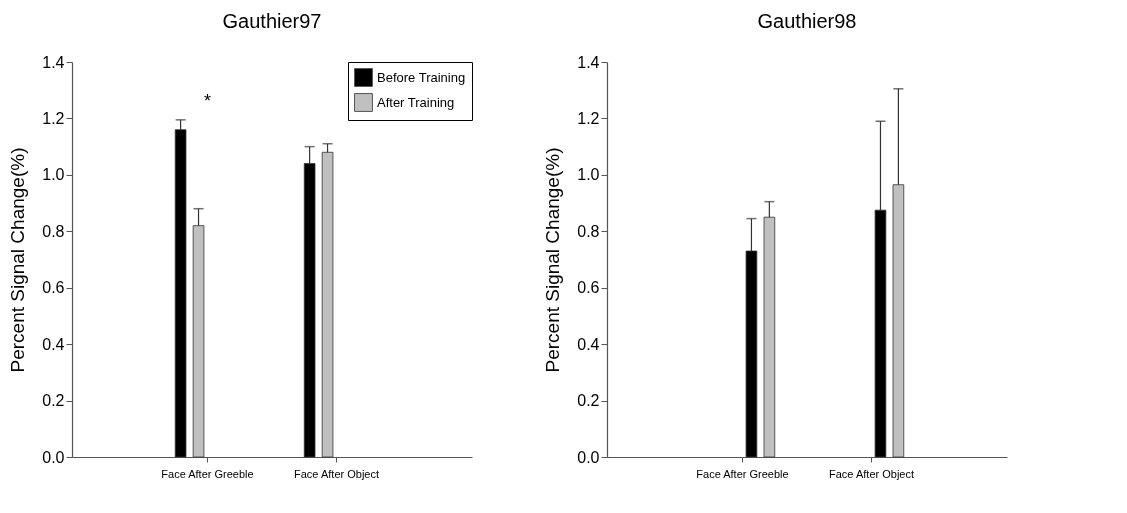 The image size is (1127, 513). What do you see at coordinates (416, 102) in the screenshot?
I see `legend-label: After Training` at bounding box center [416, 102].